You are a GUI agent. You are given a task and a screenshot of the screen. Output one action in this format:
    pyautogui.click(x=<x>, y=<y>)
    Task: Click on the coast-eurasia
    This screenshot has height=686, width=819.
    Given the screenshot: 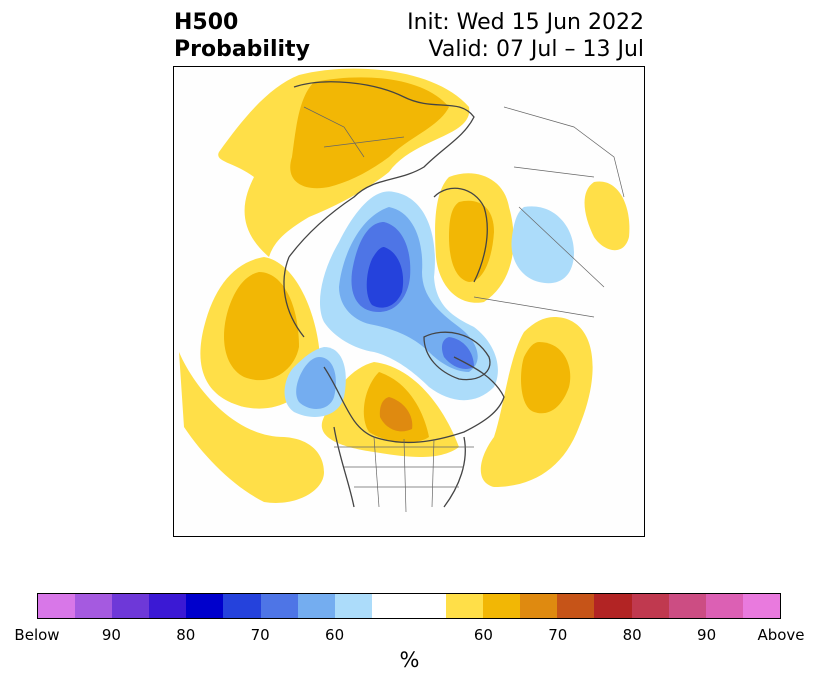 What is the action you would take?
    pyautogui.click(x=381, y=169)
    